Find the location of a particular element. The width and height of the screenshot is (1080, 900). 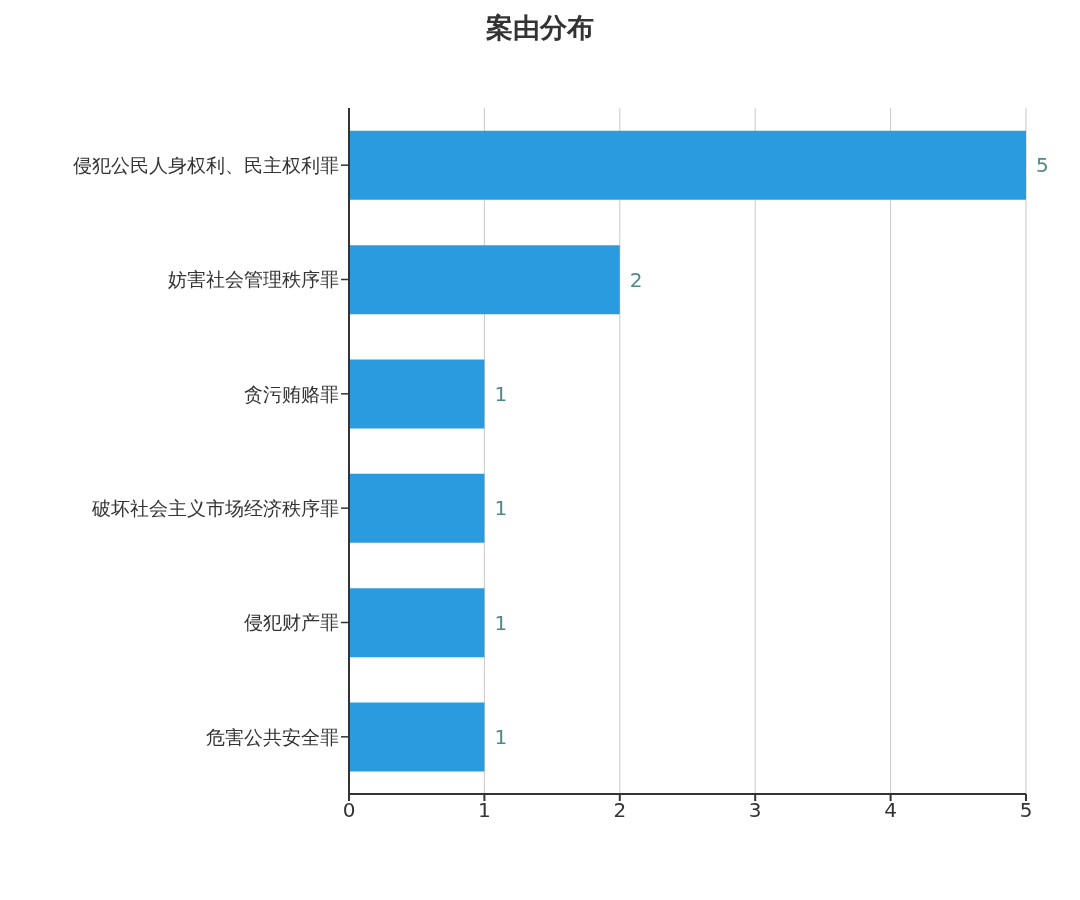

x-tick-label: 4 is located at coordinates (890, 810).